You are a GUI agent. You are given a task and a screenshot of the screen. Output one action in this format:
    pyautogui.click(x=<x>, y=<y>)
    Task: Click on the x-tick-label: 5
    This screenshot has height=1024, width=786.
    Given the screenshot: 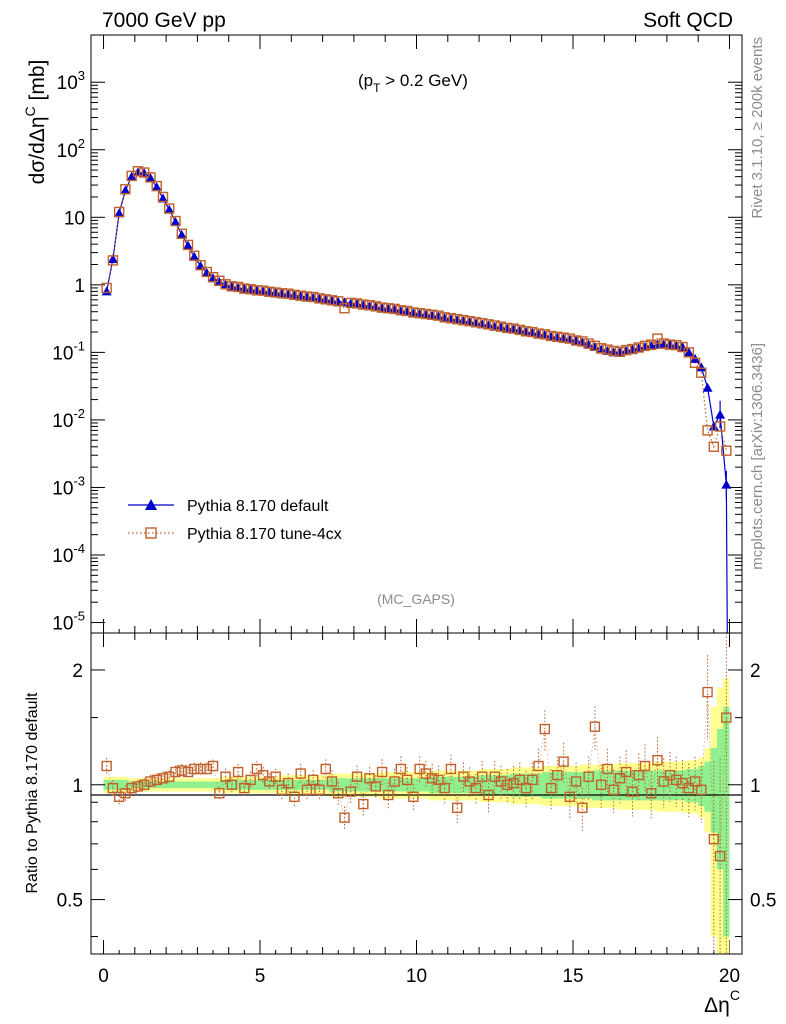 What is the action you would take?
    pyautogui.click(x=260, y=976)
    